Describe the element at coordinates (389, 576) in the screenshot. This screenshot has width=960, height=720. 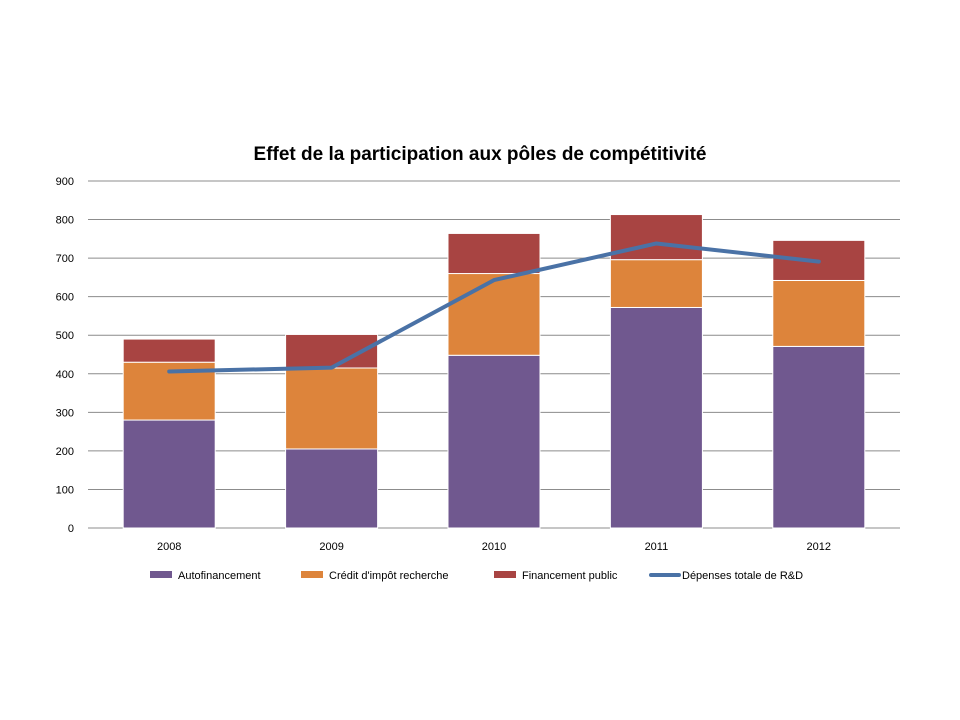
I see `legend-label-1: Crédit d'impôt recherche` at that location.